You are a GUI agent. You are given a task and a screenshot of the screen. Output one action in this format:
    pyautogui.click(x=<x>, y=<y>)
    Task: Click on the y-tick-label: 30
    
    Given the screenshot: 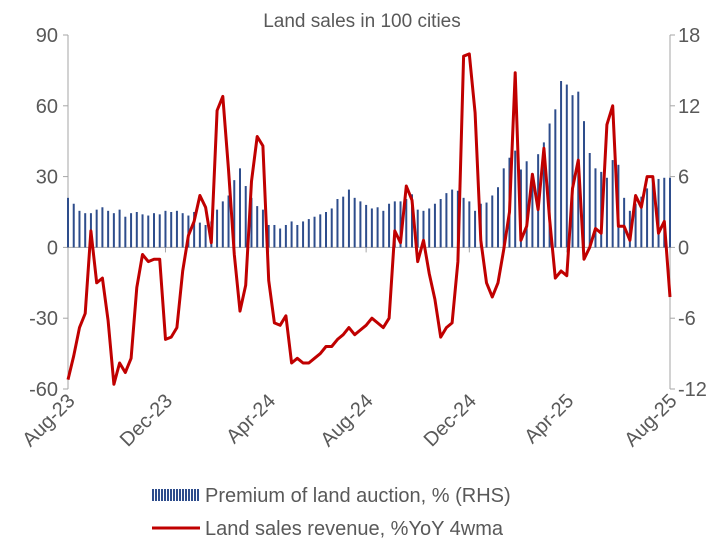 What is the action you would take?
    pyautogui.click(x=47, y=178)
    